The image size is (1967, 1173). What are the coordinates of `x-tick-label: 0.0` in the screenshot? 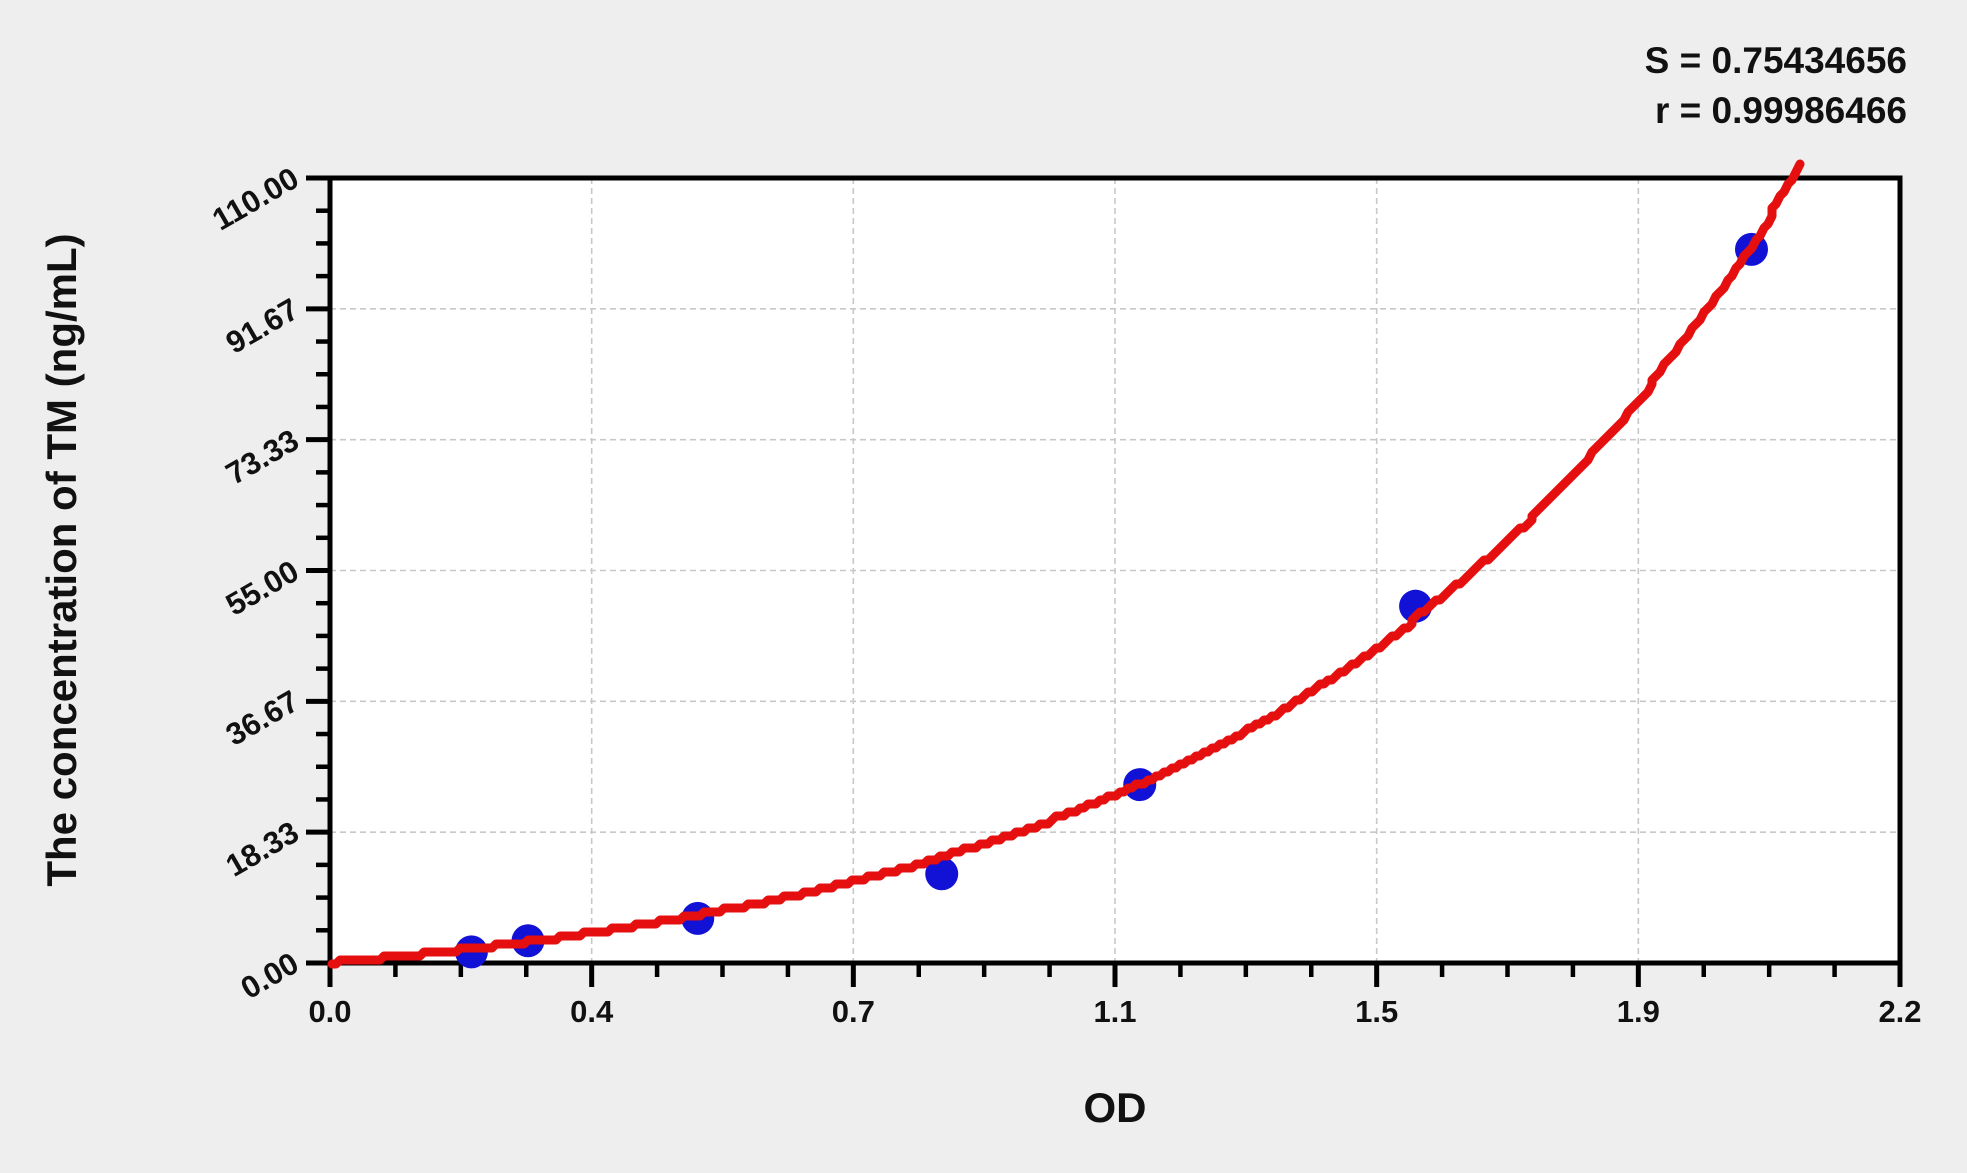 It's located at (330, 1011).